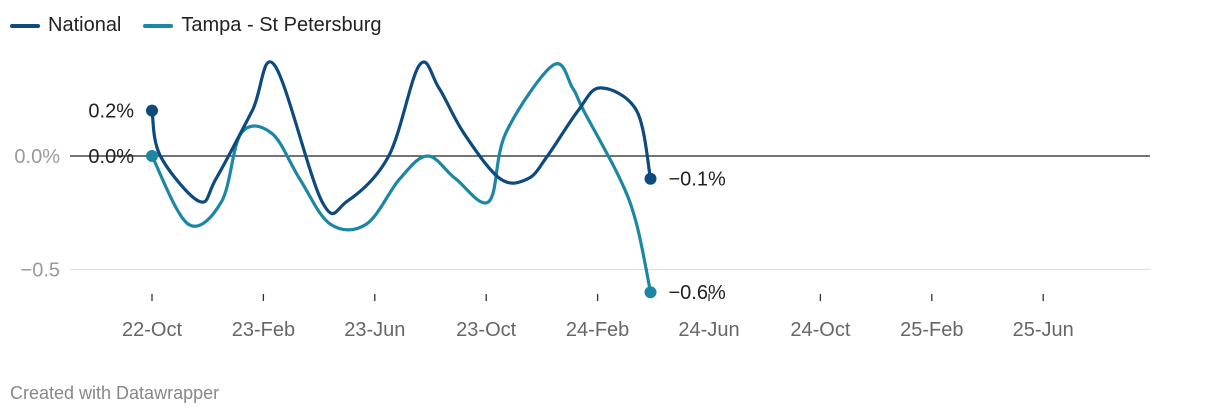  What do you see at coordinates (486, 330) in the screenshot?
I see `x-tick-label: 23-Oct` at bounding box center [486, 330].